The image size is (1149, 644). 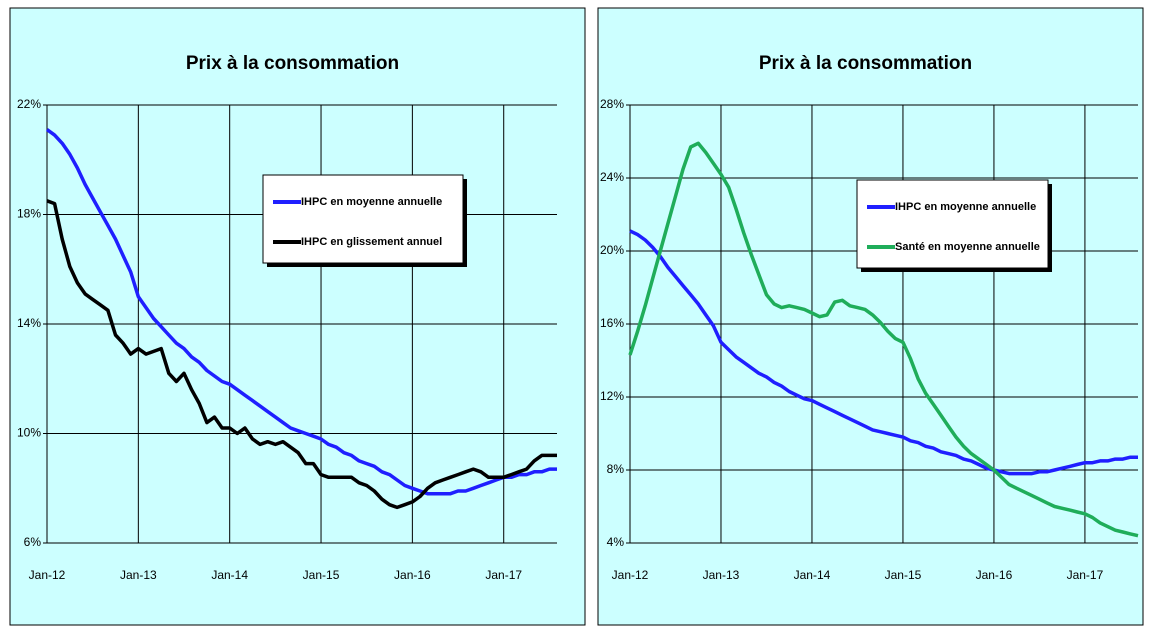 What do you see at coordinates (371, 242) in the screenshot?
I see `legend-label: IHPC en glissement annuel` at bounding box center [371, 242].